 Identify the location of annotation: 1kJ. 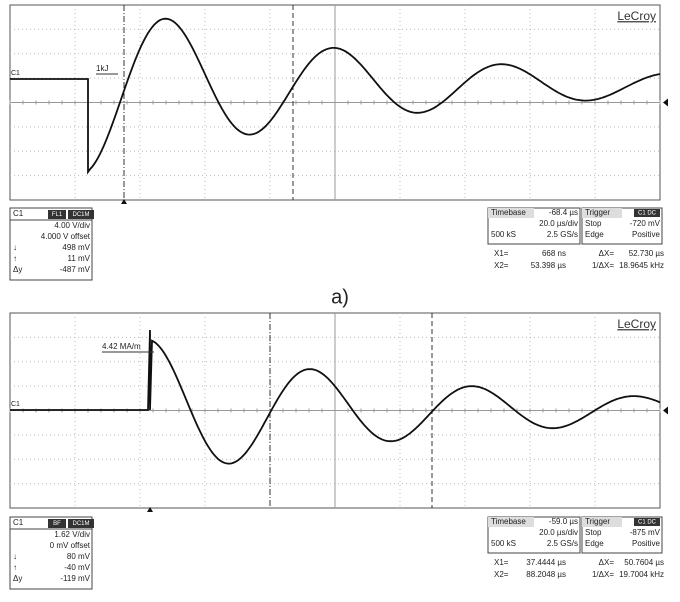
(102, 68).